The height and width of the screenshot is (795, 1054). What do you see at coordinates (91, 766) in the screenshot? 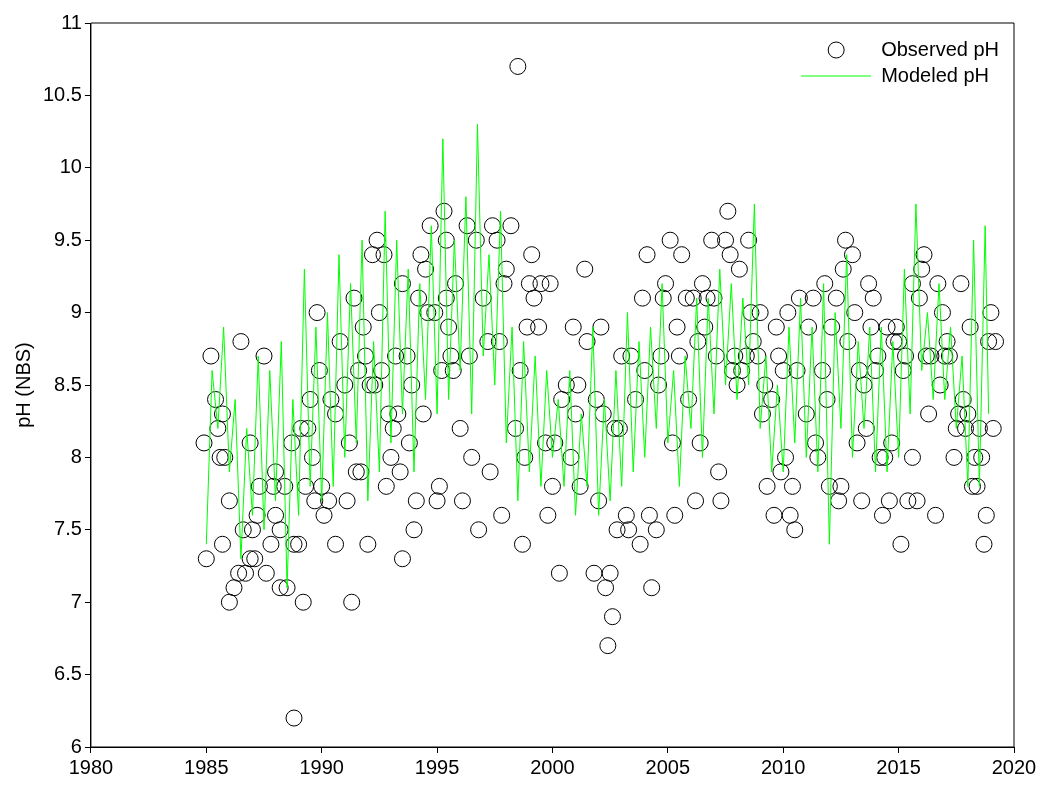
I see `x-tick-label: 1980` at bounding box center [91, 766].